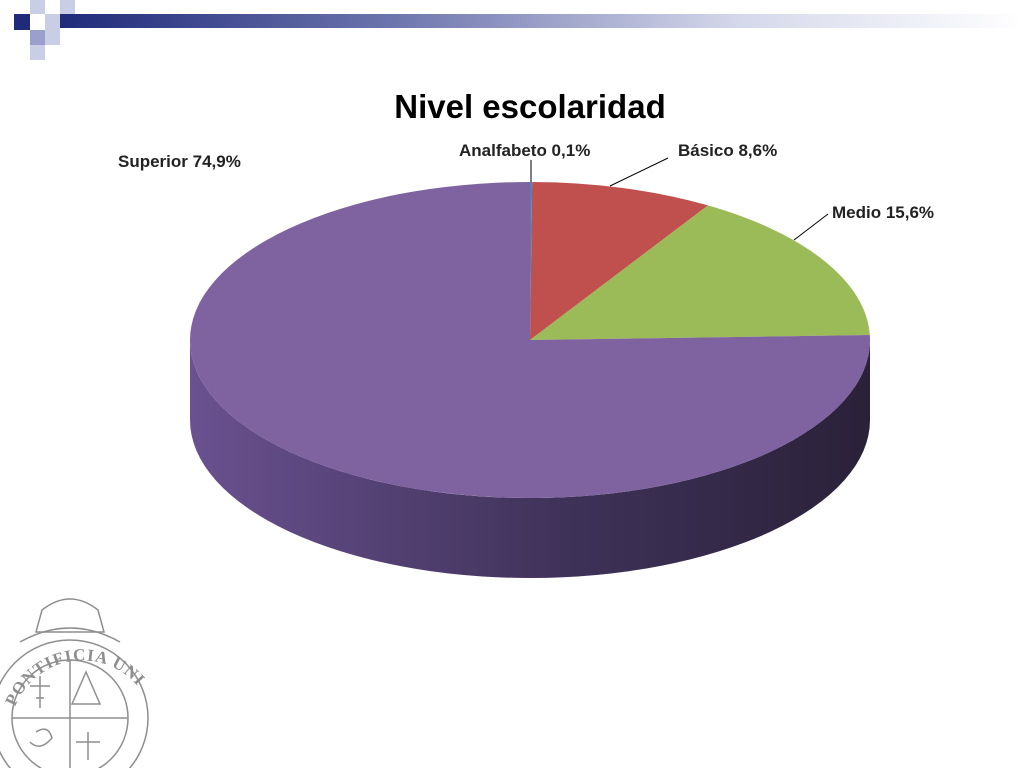 This screenshot has height=768, width=1024. What do you see at coordinates (74, 650) in the screenshot?
I see `seal-ring-text: PONTIFICIA UNIVERSIDAD CATÓLICA` at bounding box center [74, 650].